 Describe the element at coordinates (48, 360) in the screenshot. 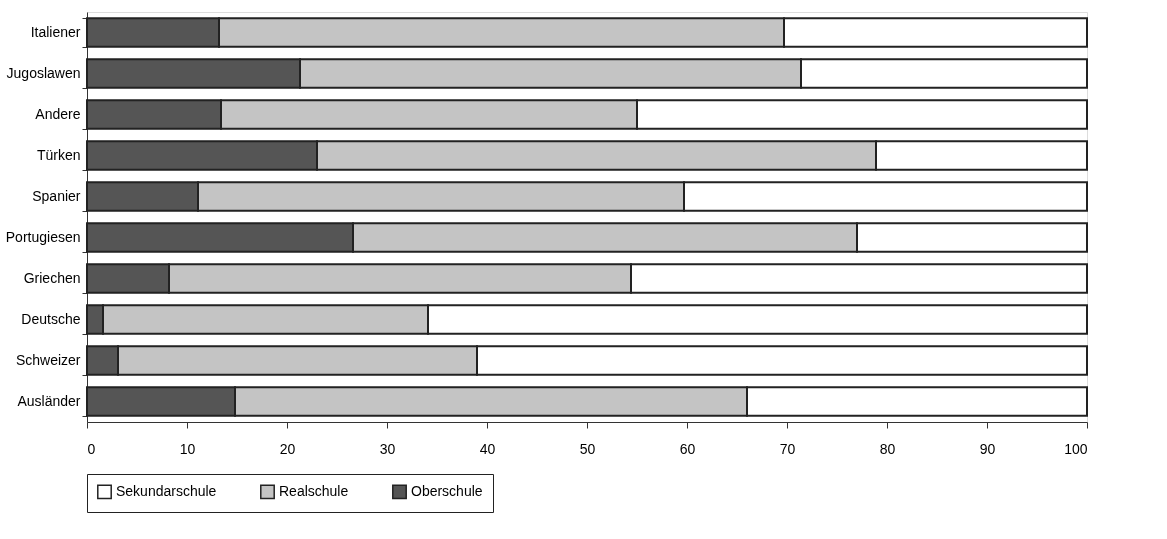

I see `y-tick-label: Schweizer` at that location.